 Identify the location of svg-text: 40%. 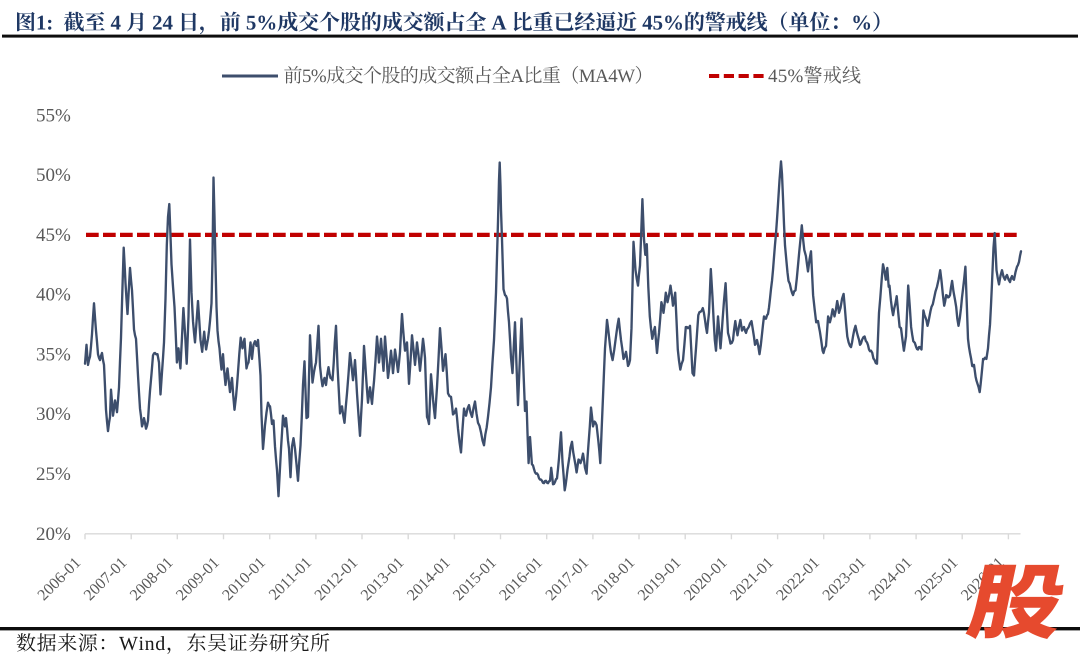
(53, 295).